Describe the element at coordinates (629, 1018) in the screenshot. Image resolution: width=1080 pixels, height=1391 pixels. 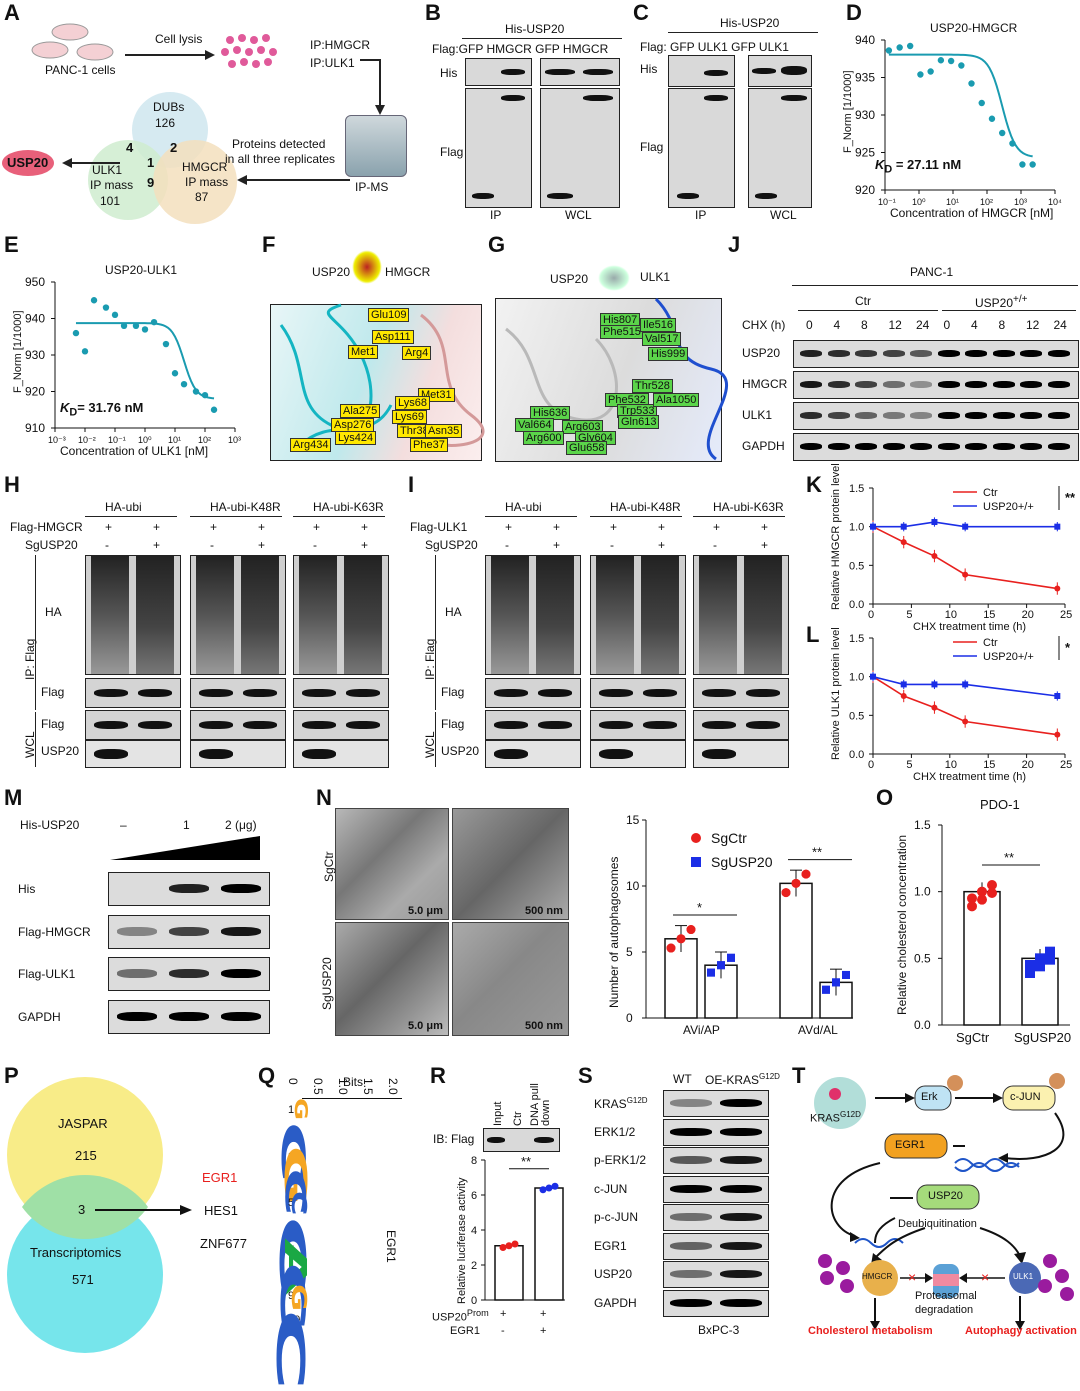
I see `y-tick-label: 0` at that location.